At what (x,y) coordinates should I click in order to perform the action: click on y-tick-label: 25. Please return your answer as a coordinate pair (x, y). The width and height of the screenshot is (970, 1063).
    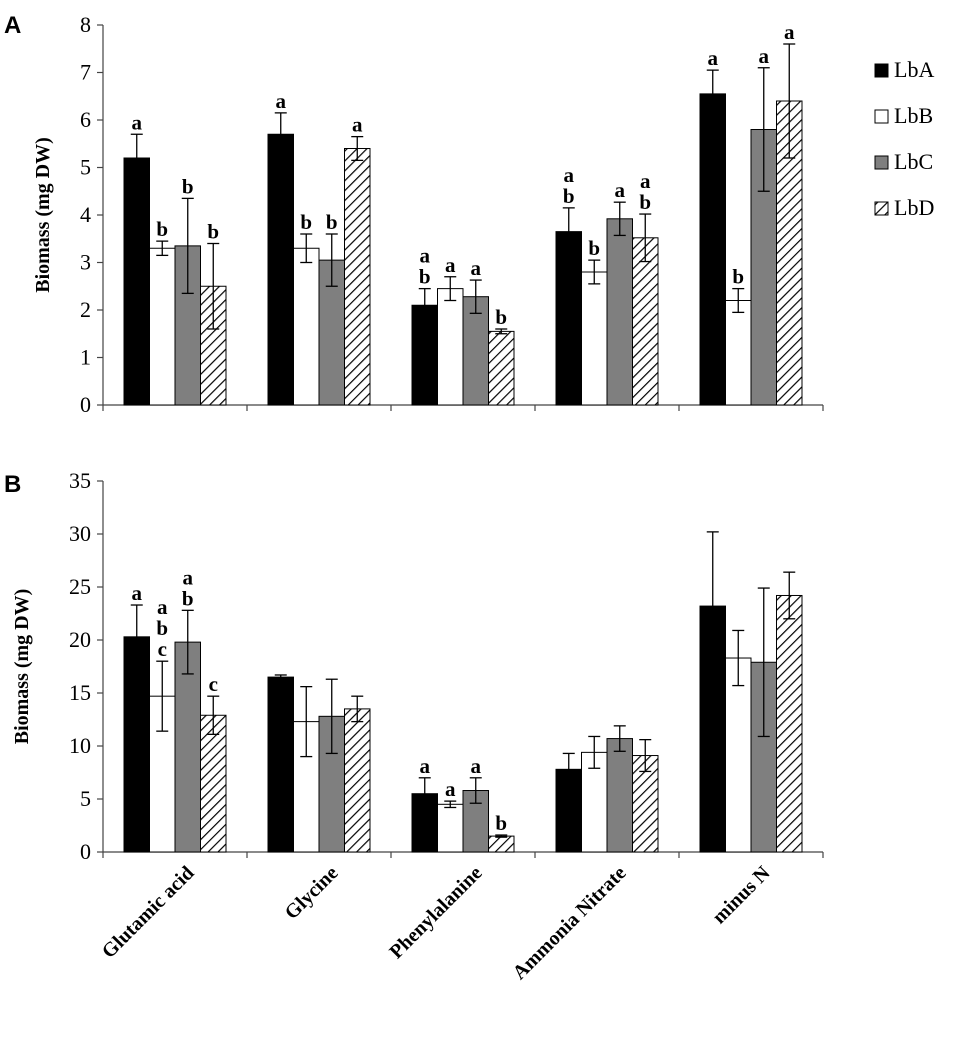
    Looking at the image, I should click on (80, 586).